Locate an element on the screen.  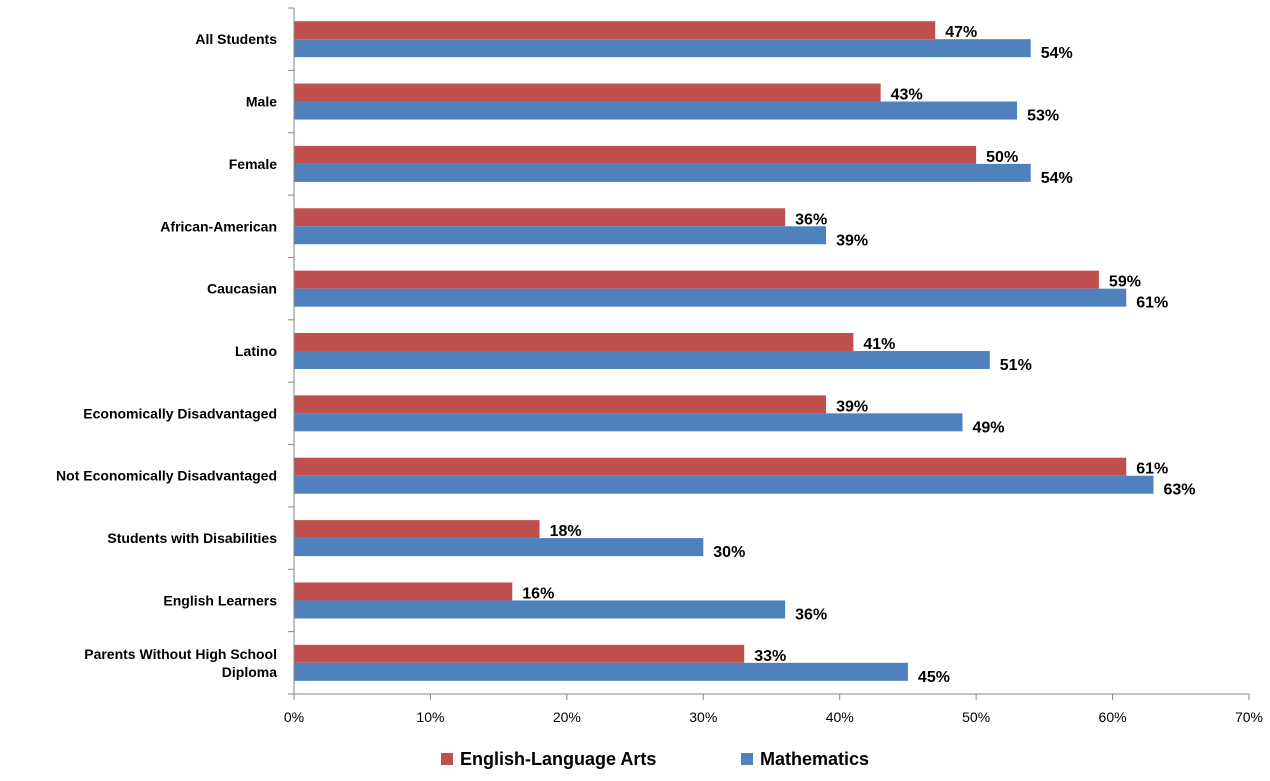
category-label: Latino is located at coordinates (256, 351).